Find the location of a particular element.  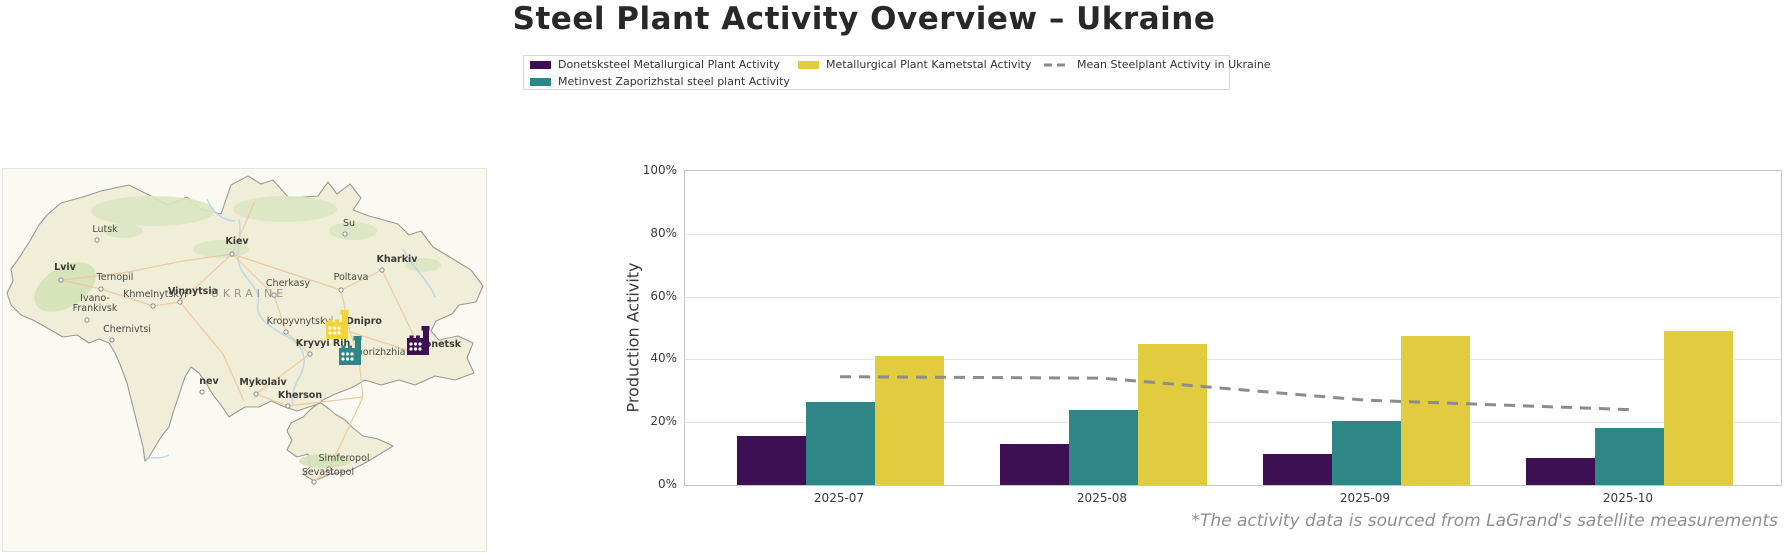

x-tick-2025-08: 2025-08 is located at coordinates (1102, 498).